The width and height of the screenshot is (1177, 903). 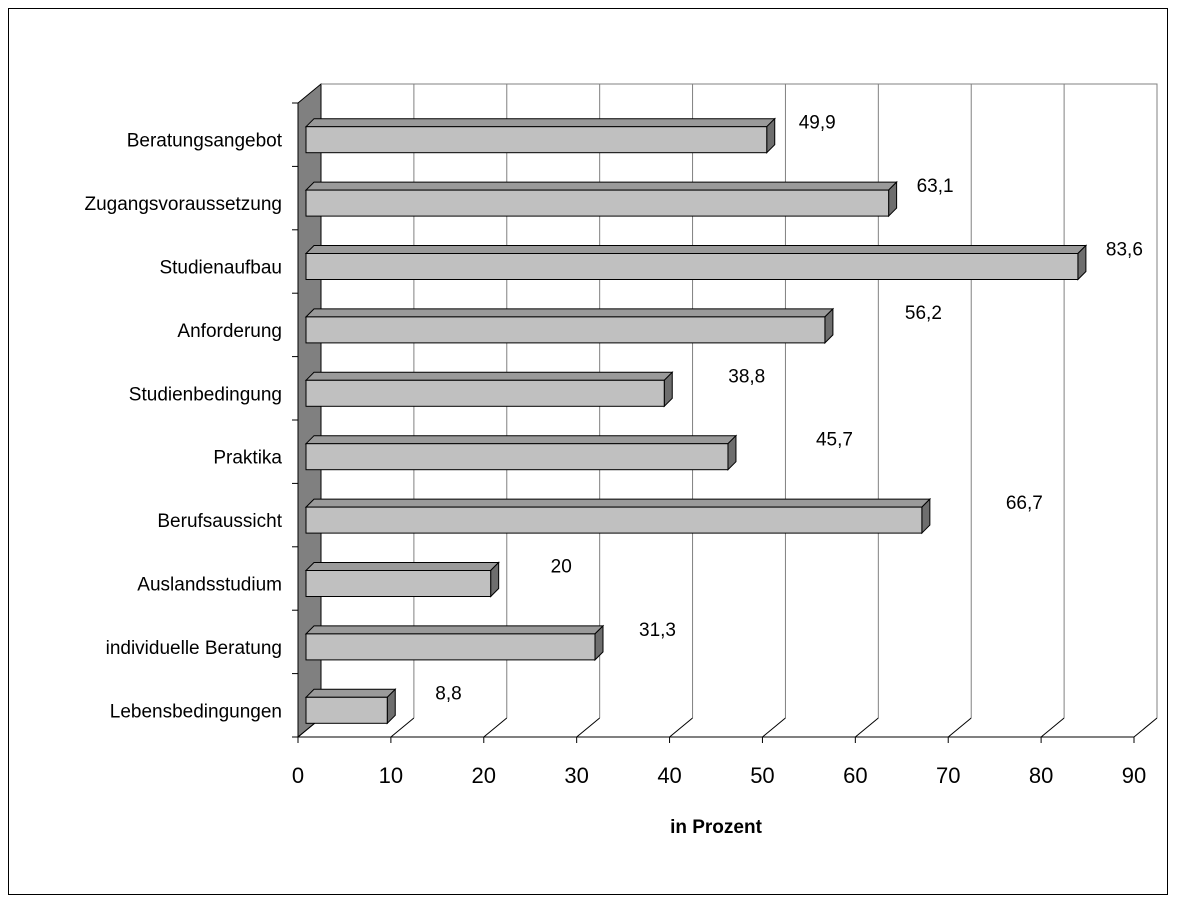 I want to click on category-label: Lebensbedingungen, so click(x=196, y=711).